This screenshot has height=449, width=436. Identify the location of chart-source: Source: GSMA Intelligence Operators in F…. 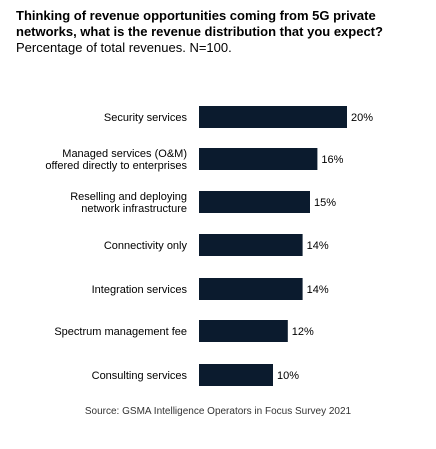
(218, 411).